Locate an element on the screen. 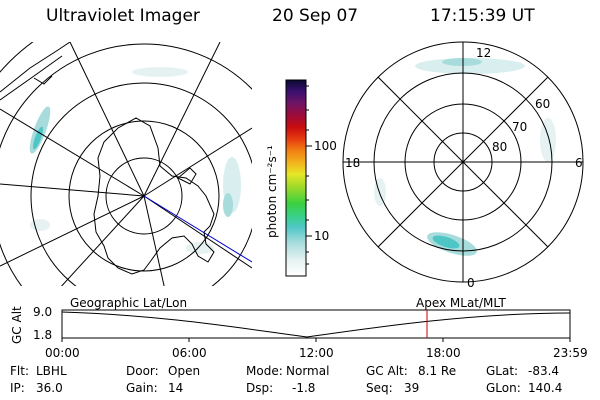 Image resolution: width=600 pixels, height=400 pixels. param-glon-val: 140.4 is located at coordinates (545, 388).